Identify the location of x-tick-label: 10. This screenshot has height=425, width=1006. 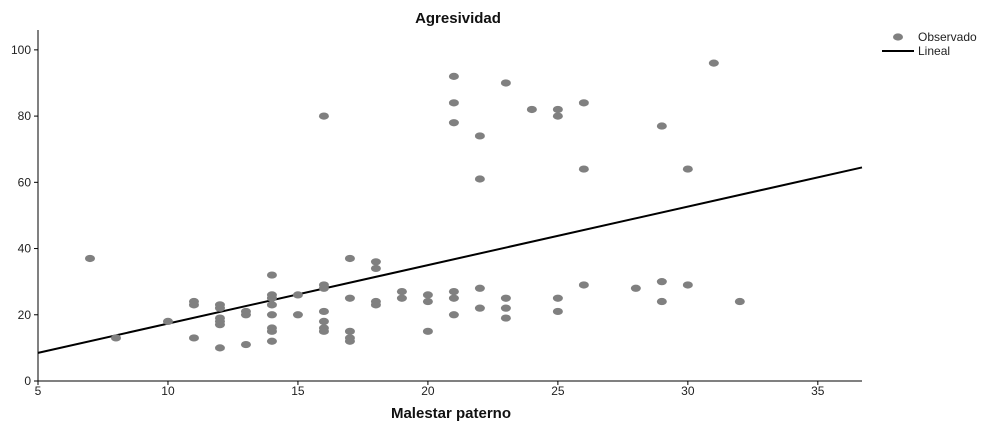
(168, 391).